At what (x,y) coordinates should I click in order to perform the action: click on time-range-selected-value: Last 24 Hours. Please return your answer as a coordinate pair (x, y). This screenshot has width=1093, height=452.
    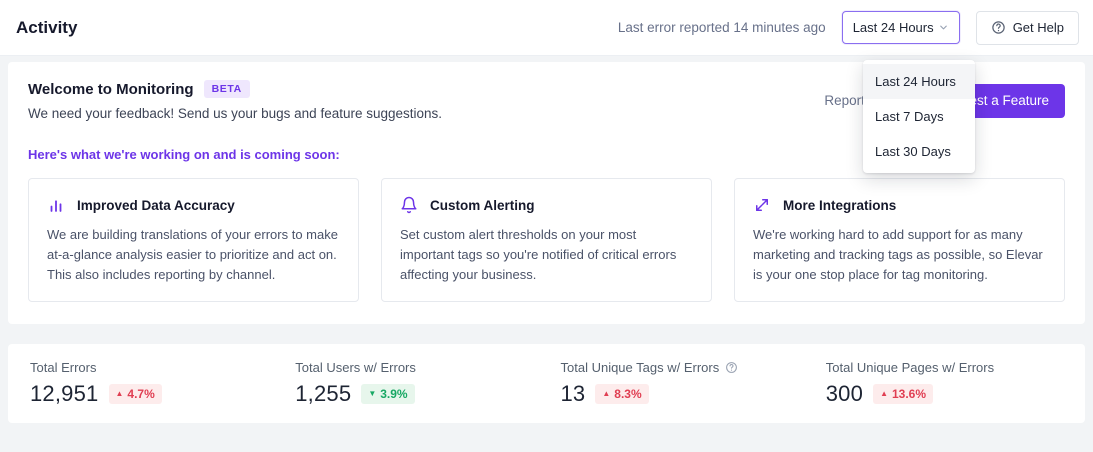
    Looking at the image, I should click on (893, 27).